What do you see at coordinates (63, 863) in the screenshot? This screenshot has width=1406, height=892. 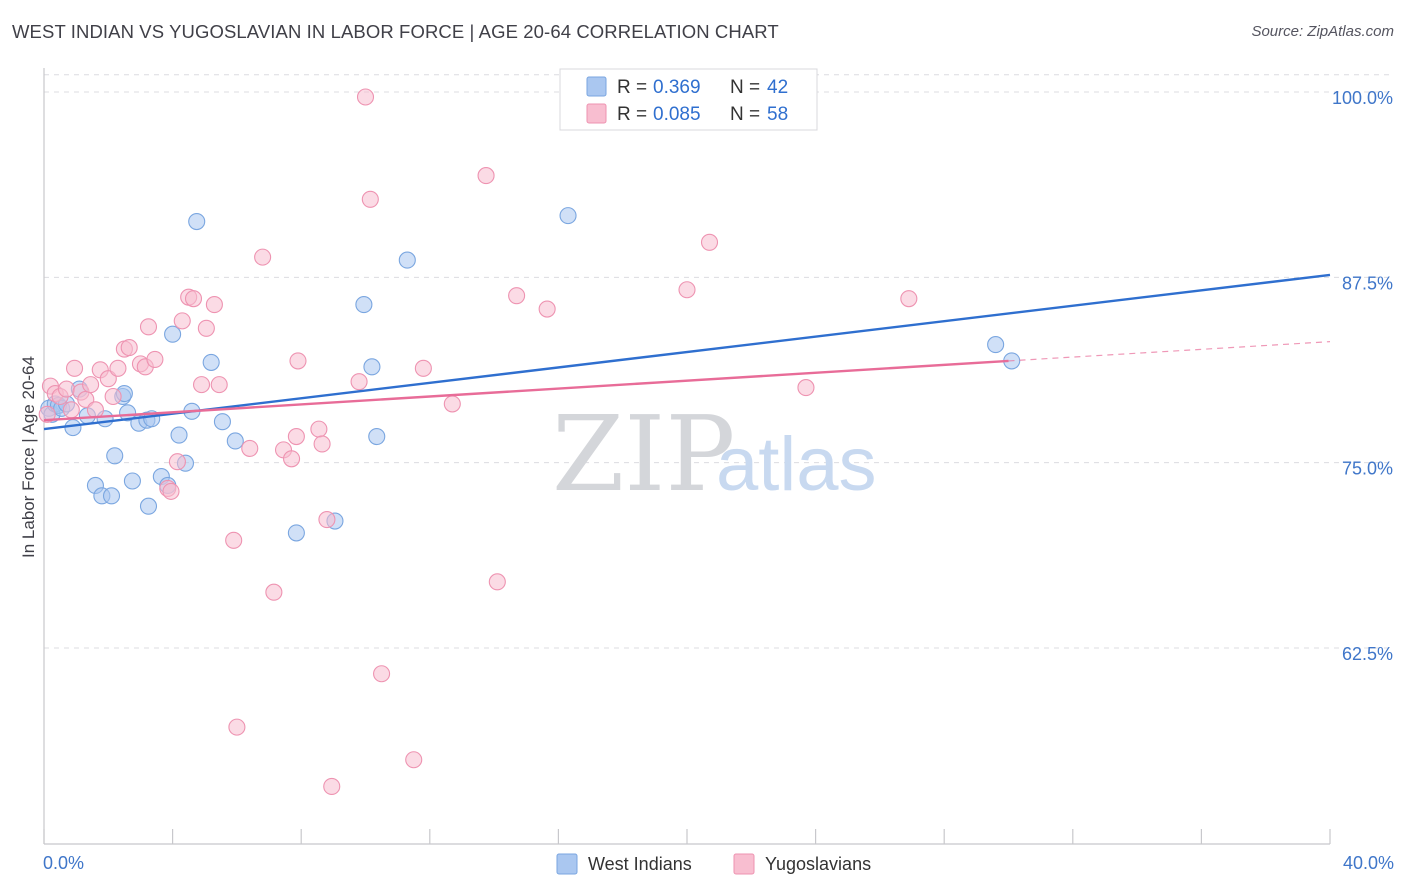 I see `x-tick-label-min: 0.0%` at bounding box center [63, 863].